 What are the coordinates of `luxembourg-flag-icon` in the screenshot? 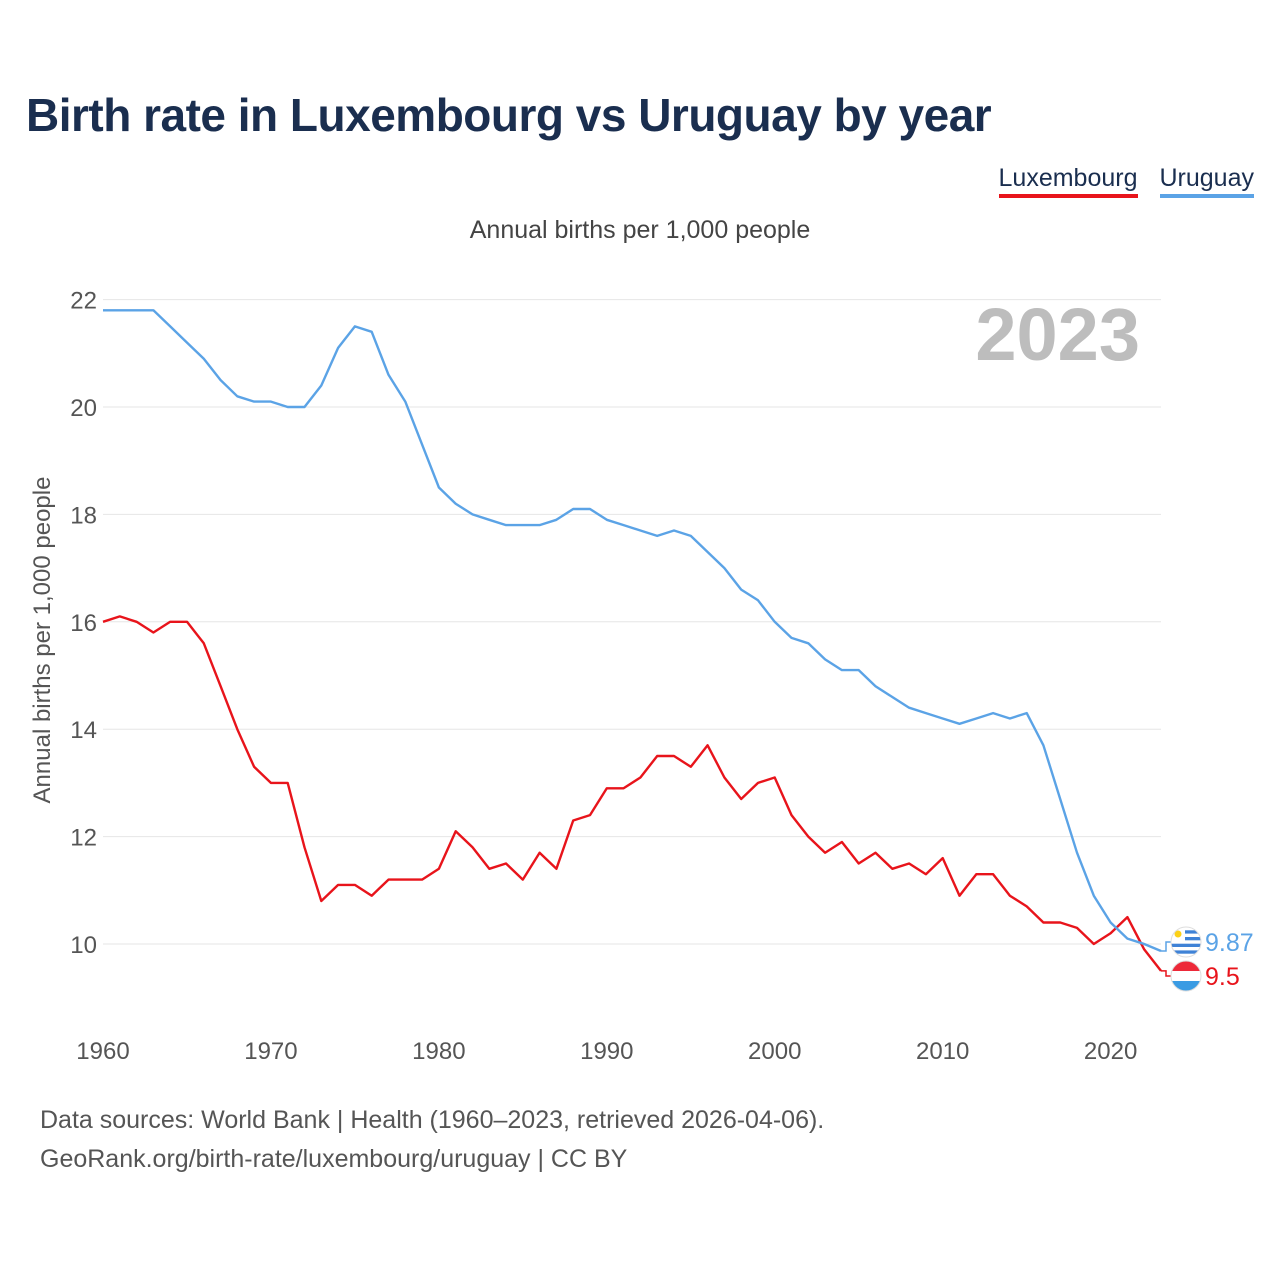 It's located at (1186, 976).